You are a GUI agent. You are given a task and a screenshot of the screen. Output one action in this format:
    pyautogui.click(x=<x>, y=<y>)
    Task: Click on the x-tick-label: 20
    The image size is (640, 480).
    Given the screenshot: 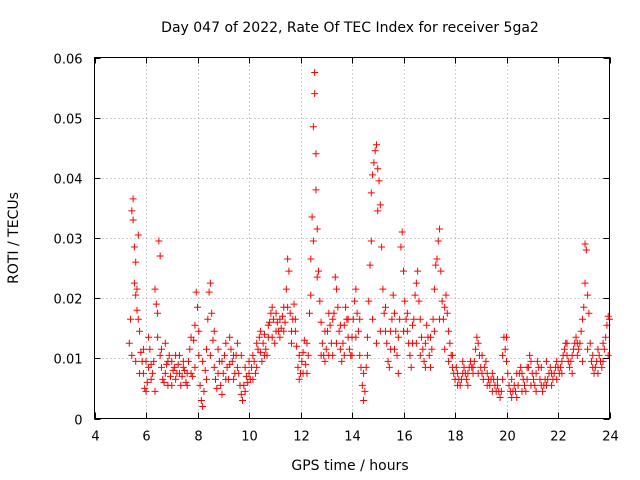 What is the action you would take?
    pyautogui.click(x=507, y=437)
    